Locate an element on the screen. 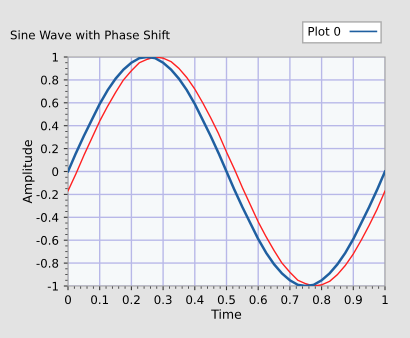  x-tick-label: 0 is located at coordinates (68, 299).